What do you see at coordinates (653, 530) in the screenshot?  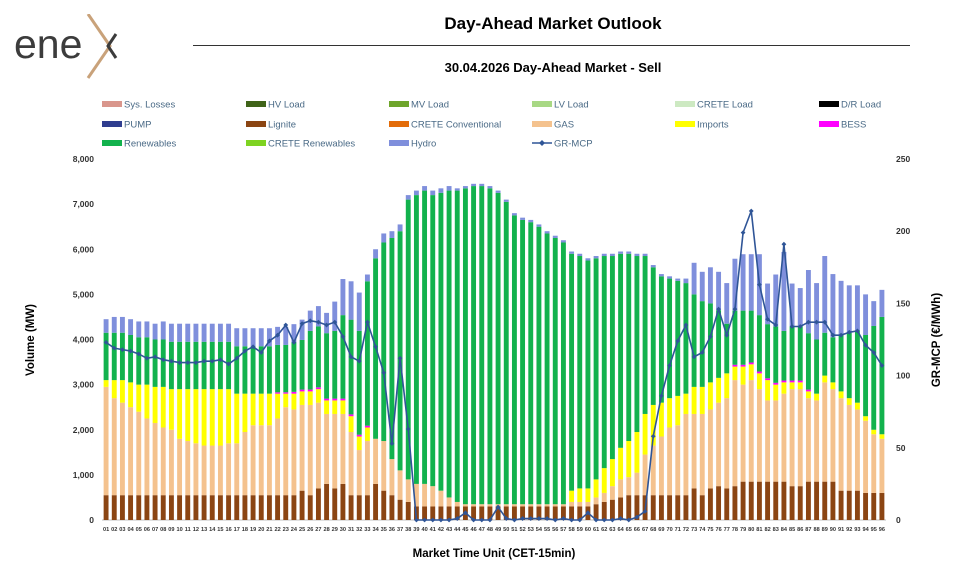 I see `x-tick-label: 68` at bounding box center [653, 530].